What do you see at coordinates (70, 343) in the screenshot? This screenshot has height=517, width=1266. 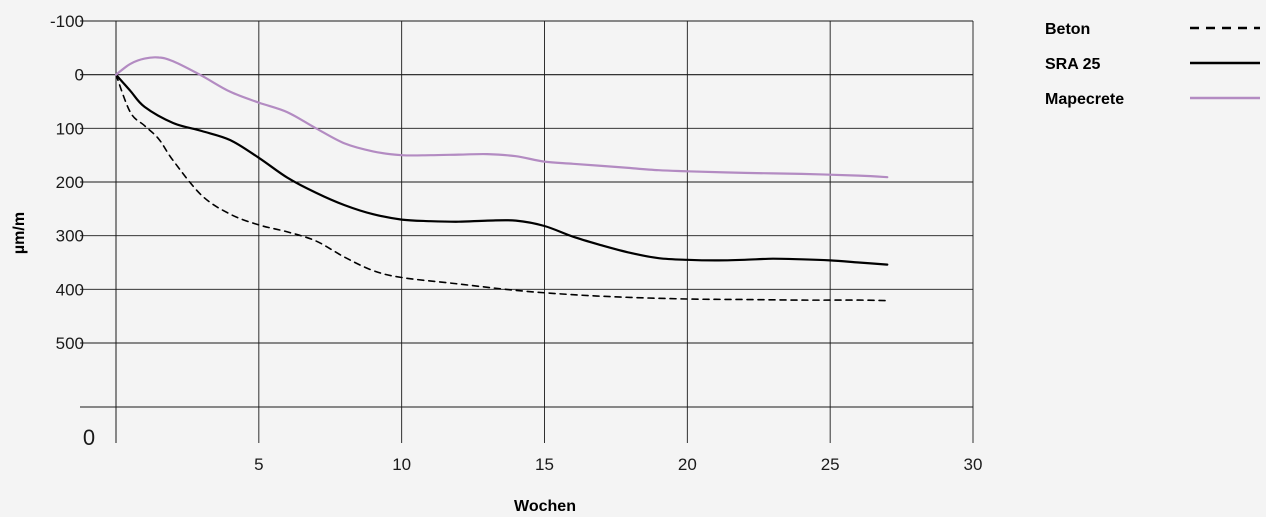 I see `y-tick-label: 500` at bounding box center [70, 343].